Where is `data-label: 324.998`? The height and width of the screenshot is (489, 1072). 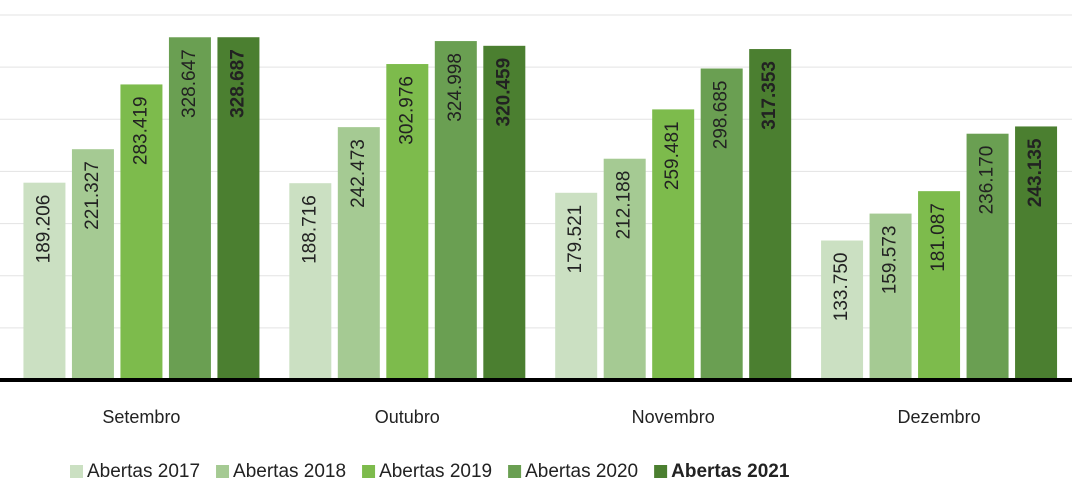 data-label: 324.998 is located at coordinates (455, 87).